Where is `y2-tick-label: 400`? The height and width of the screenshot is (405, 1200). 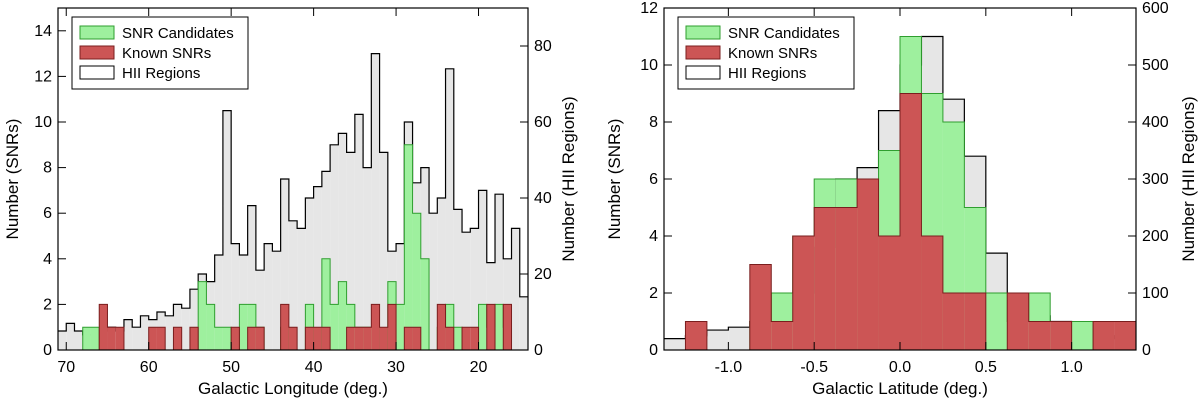
y2-tick-label: 400 is located at coordinates (1155, 122).